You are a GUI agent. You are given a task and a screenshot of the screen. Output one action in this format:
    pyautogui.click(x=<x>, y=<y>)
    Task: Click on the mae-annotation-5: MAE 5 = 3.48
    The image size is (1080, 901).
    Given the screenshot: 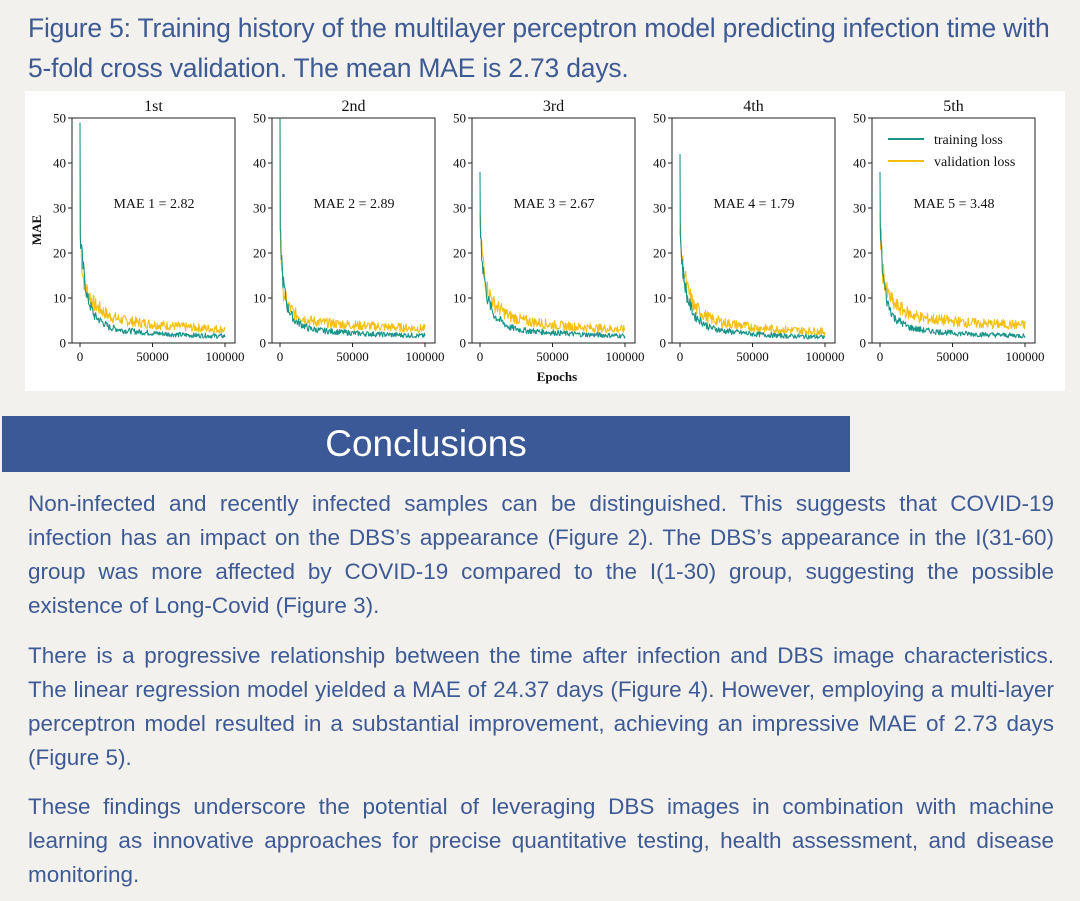 What is the action you would take?
    pyautogui.click(x=953, y=204)
    